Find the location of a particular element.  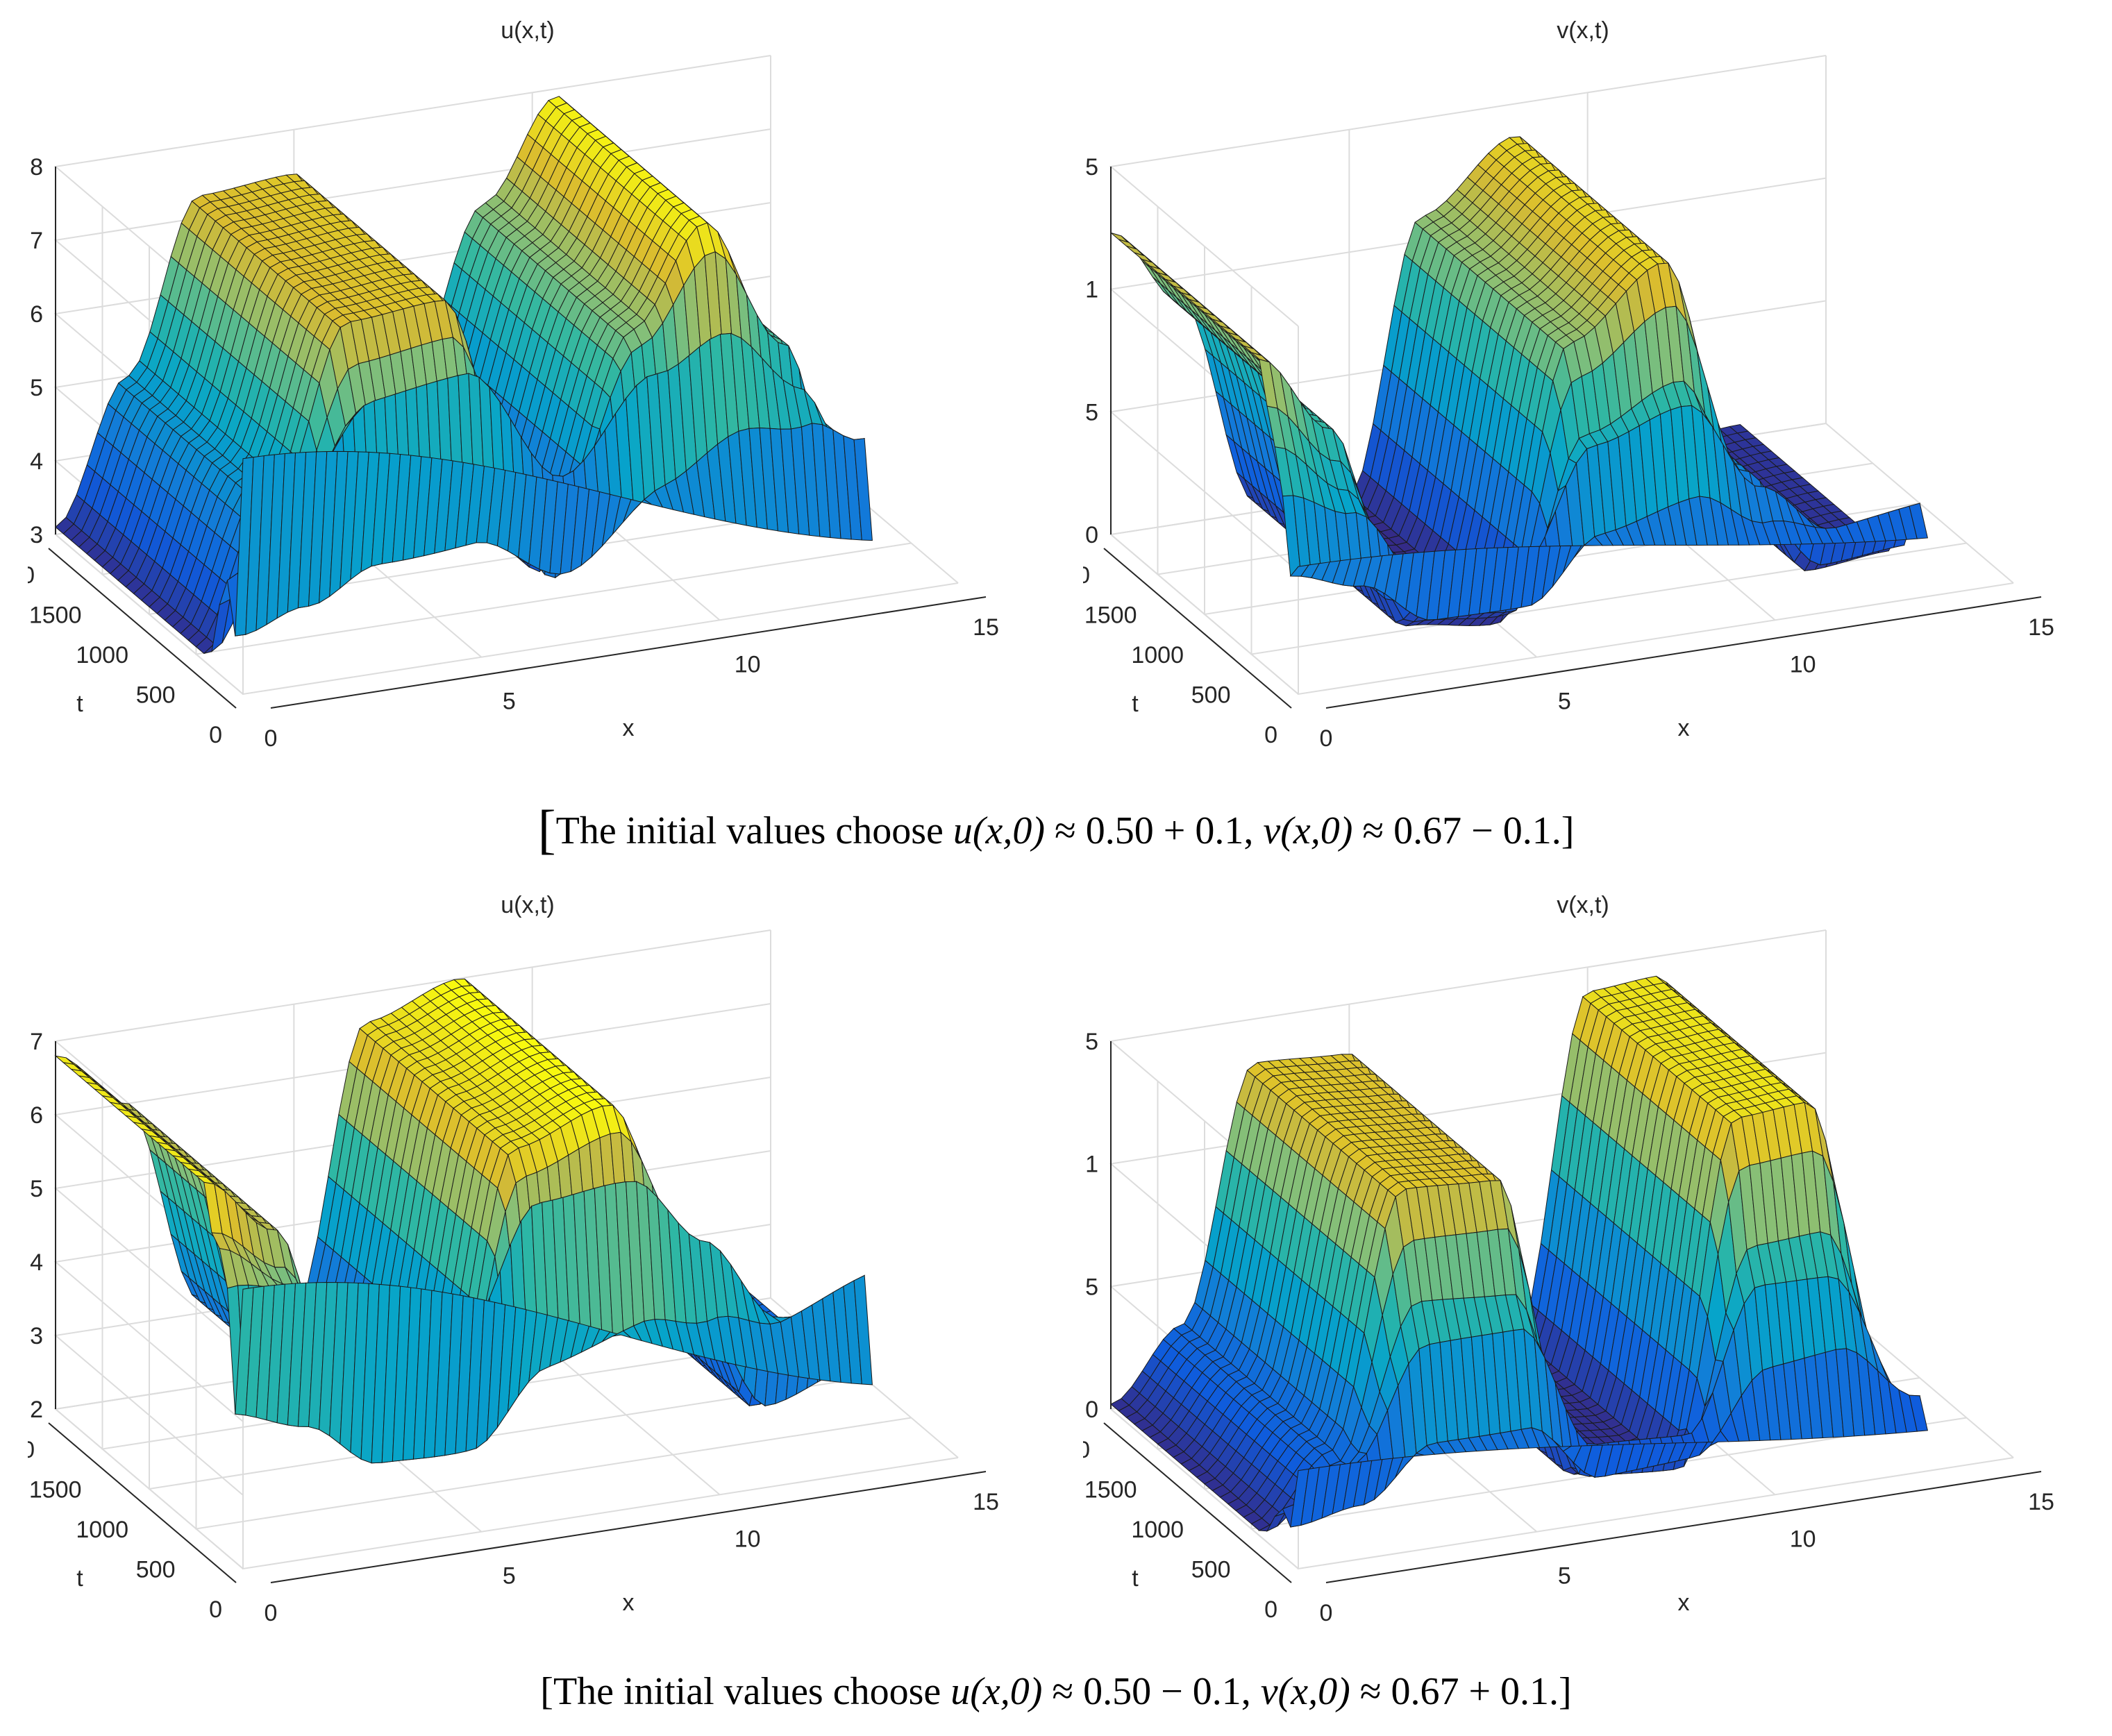

z-tick-label: 0.8 is located at coordinates (35, 167).